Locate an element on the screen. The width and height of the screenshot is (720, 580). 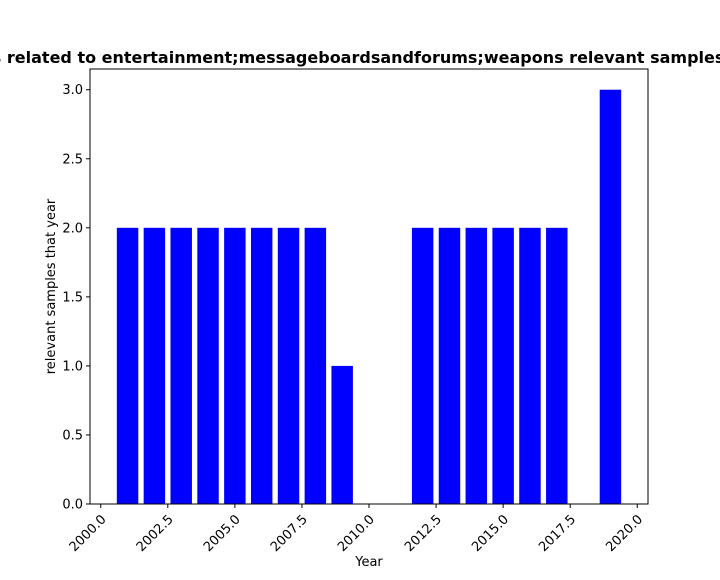
y-axis: 0.0 0.5 1.0 1.5 2.0 2.5 3.0 is located at coordinates (76, 298).